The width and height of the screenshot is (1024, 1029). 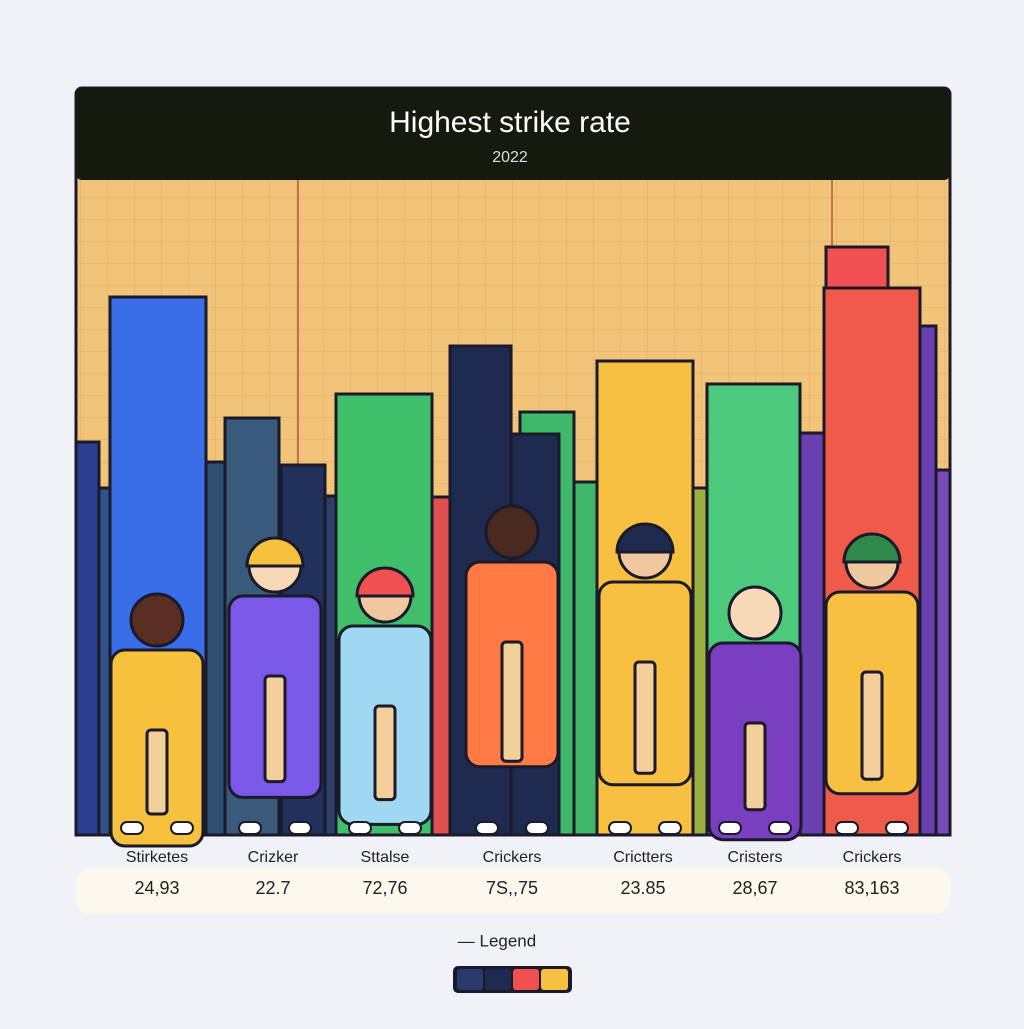 What do you see at coordinates (871, 888) in the screenshot?
I see `column-value: 83,163` at bounding box center [871, 888].